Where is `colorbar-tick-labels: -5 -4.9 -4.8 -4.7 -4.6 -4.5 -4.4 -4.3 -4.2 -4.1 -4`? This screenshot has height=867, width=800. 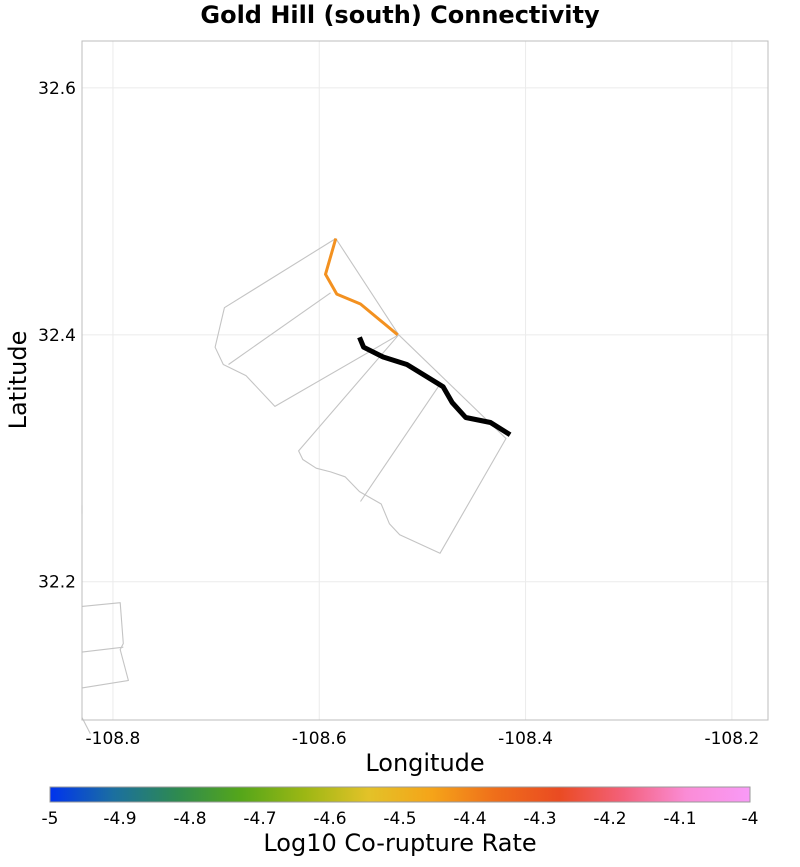 colorbar-tick-labels: -5 -4.9 -4.8 -4.7 -4.6 -4.5 -4.4 -4.3 -4.2 -4.1 -4 is located at coordinates (400, 819).